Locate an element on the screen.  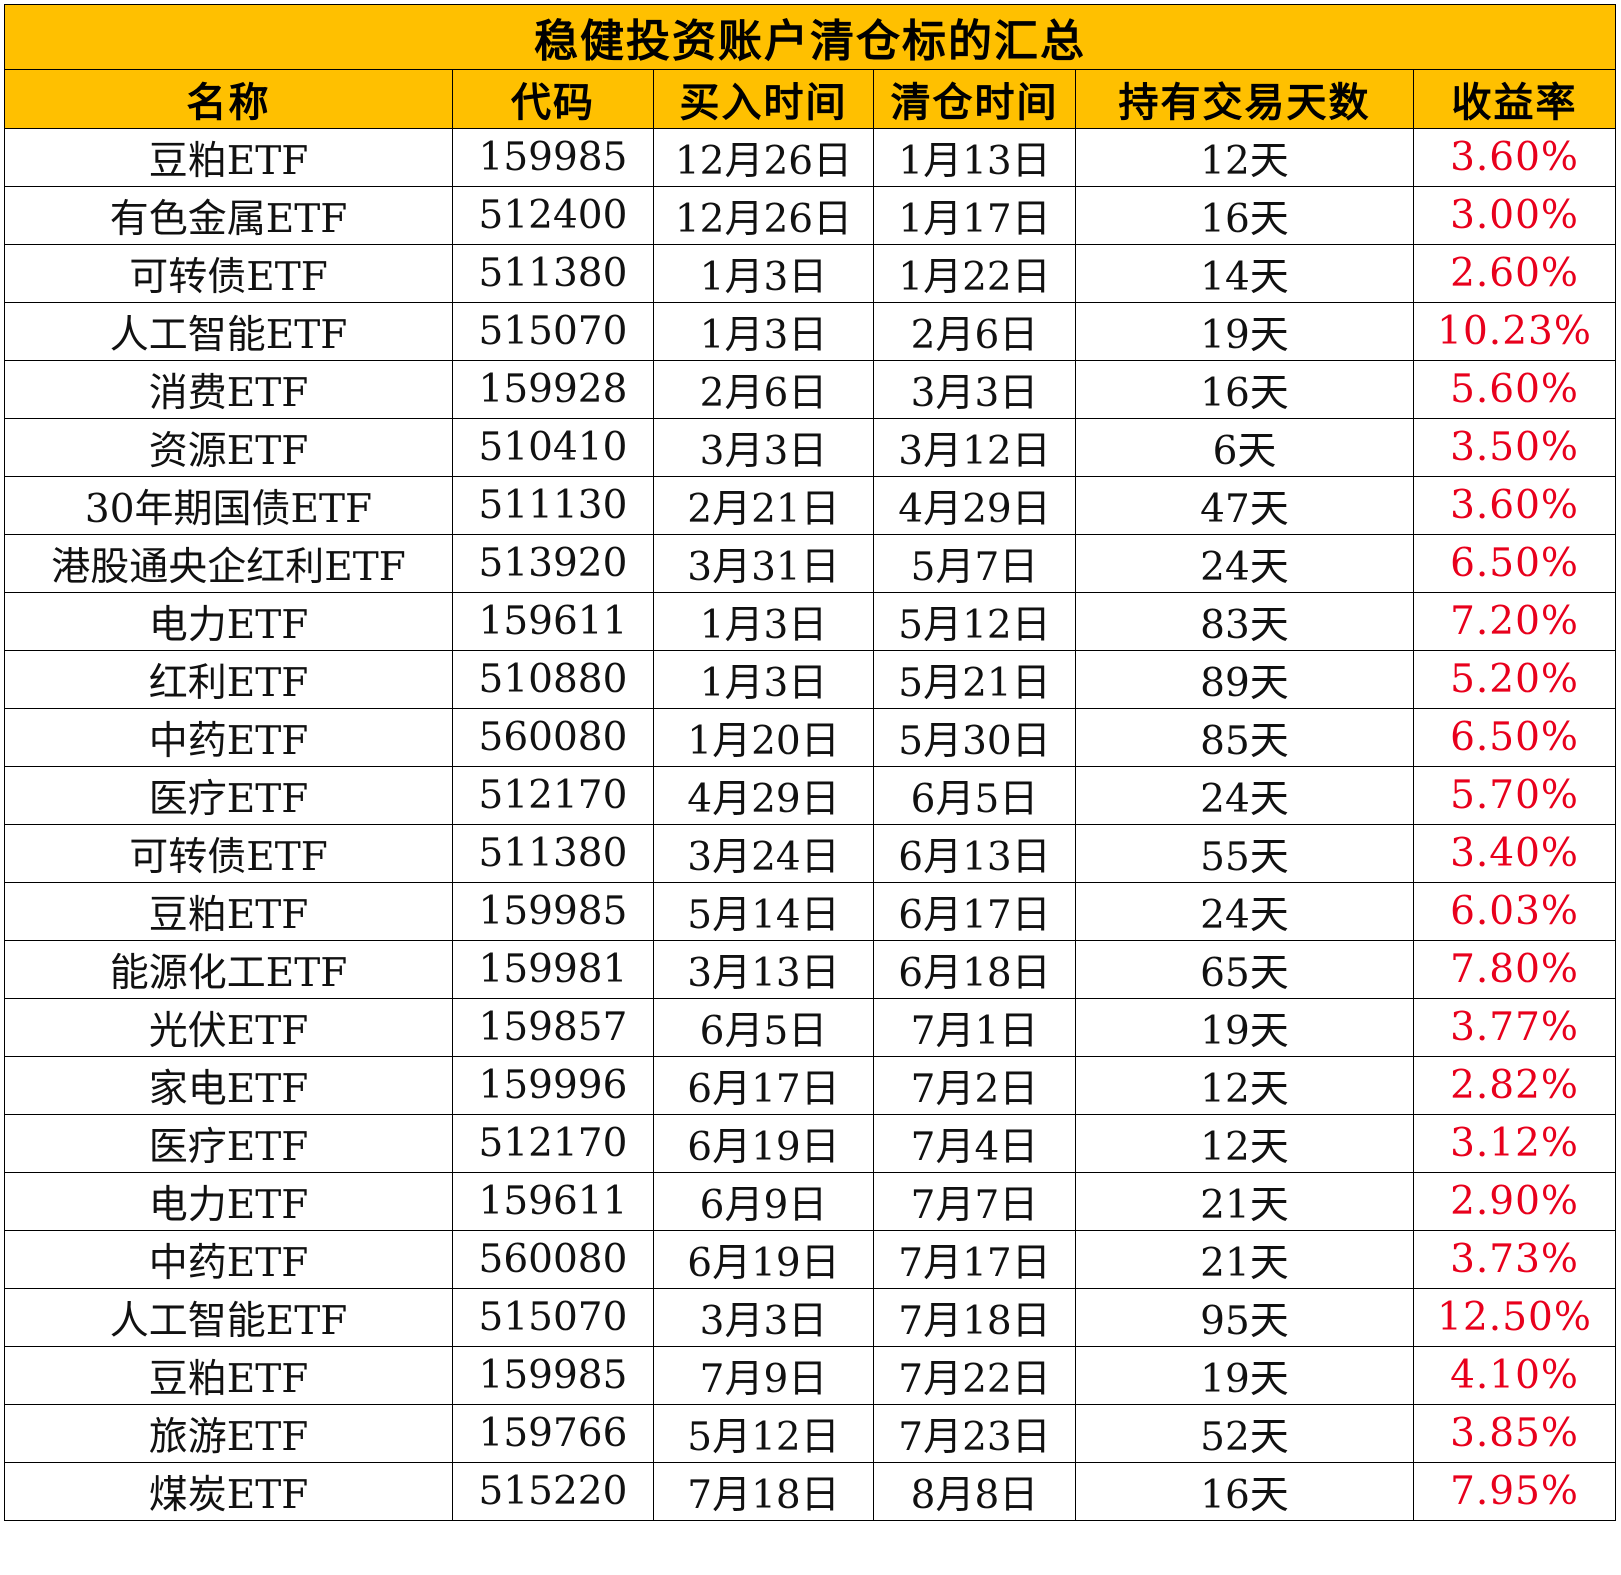
code-cell: 159857 is located at coordinates (553, 1027).